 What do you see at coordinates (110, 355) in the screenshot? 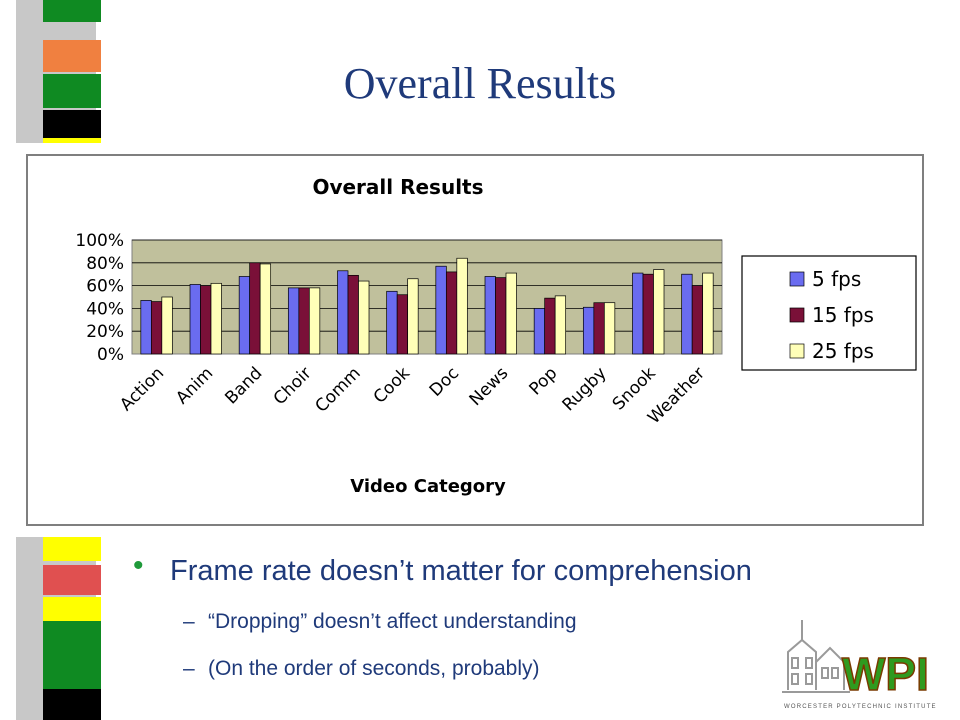
I see `y-tick-label: 0%` at bounding box center [110, 355].